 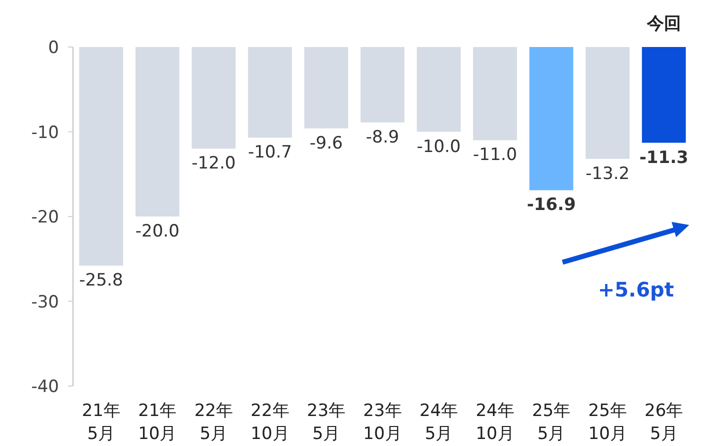 I want to click on data-label: -10.0, so click(x=438, y=146).